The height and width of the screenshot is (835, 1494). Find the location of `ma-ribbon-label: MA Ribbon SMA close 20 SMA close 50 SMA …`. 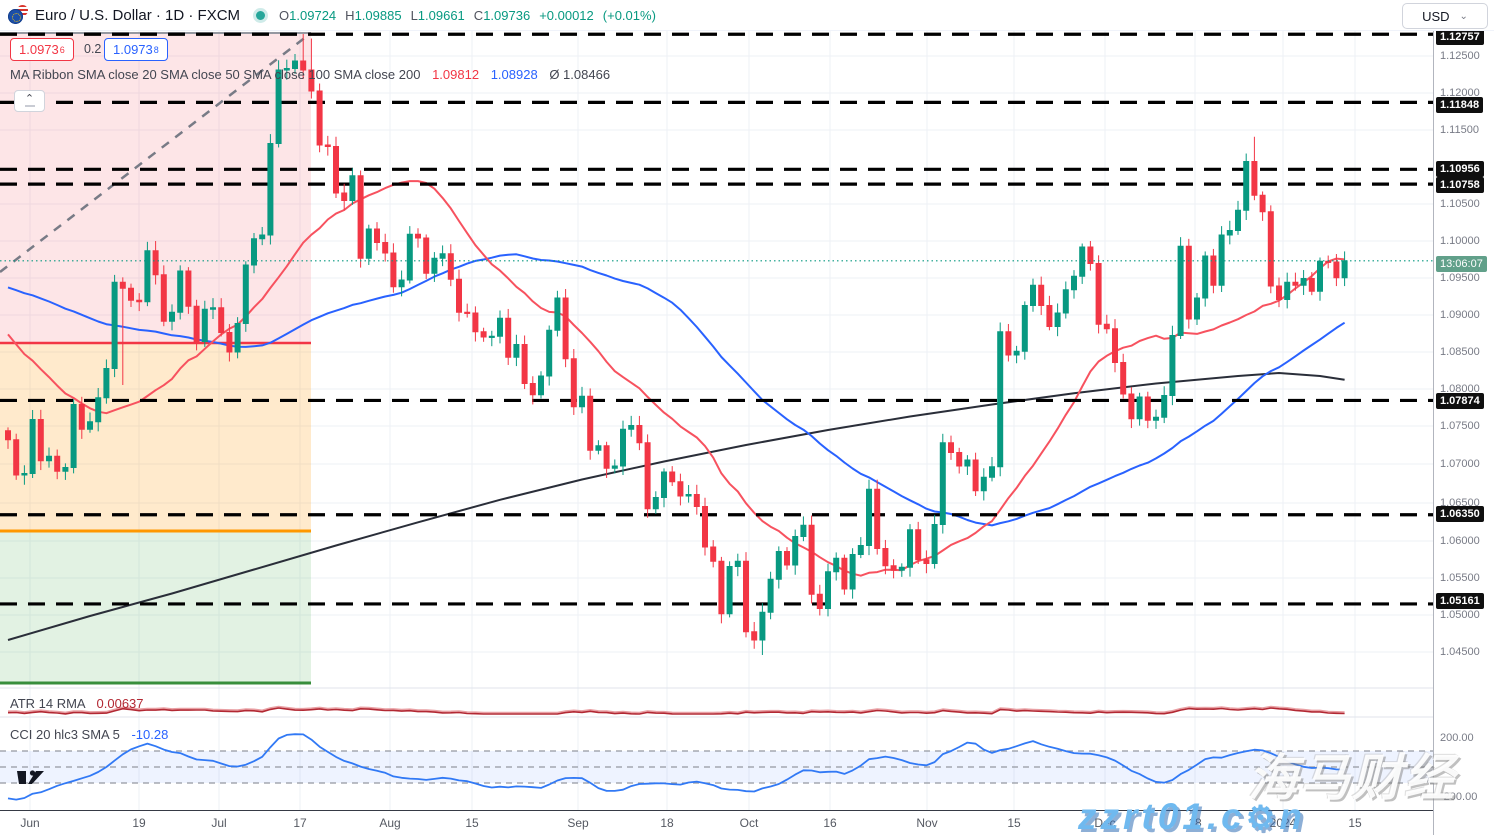

ma-ribbon-label: MA Ribbon SMA close 20 SMA close 50 SMA … is located at coordinates (215, 74).